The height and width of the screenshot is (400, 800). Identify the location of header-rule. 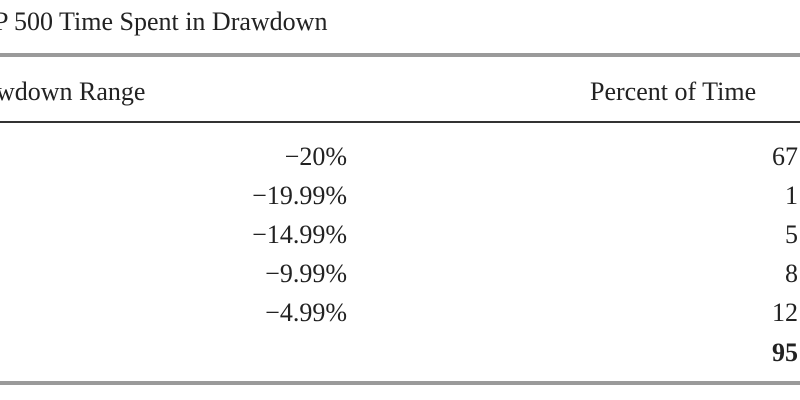
(400, 122).